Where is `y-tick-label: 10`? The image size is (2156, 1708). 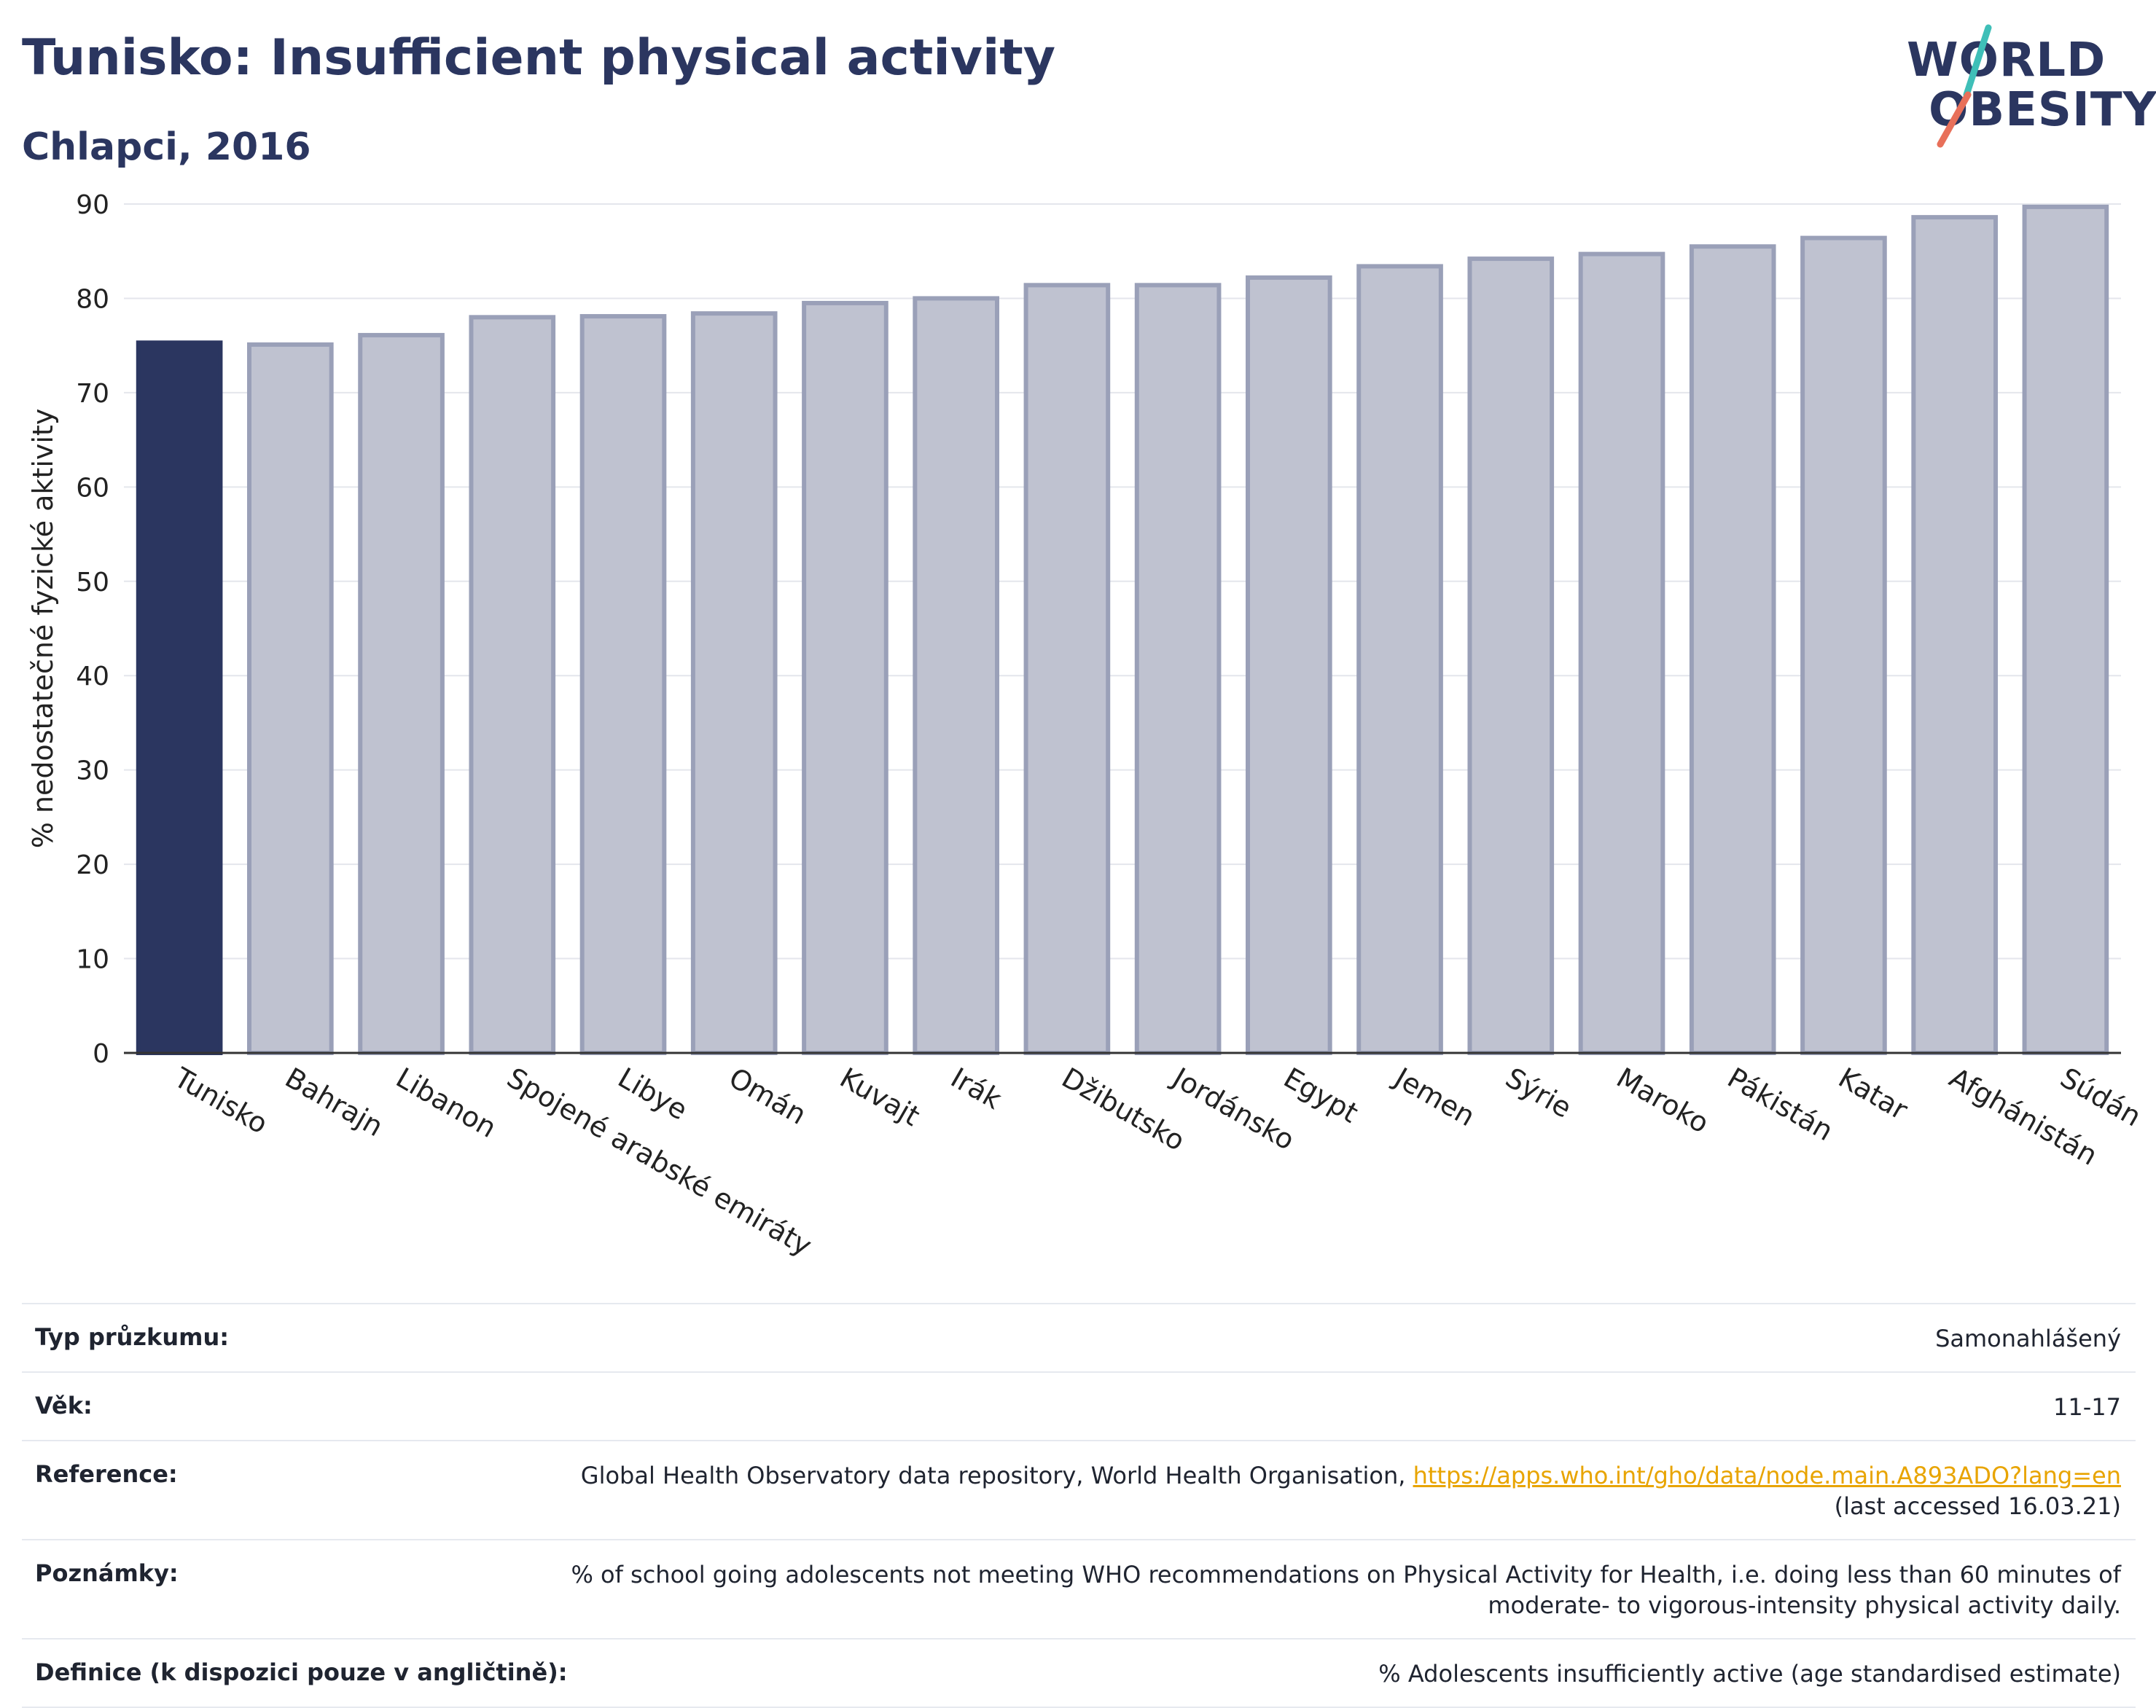 y-tick-label: 10 is located at coordinates (93, 960).